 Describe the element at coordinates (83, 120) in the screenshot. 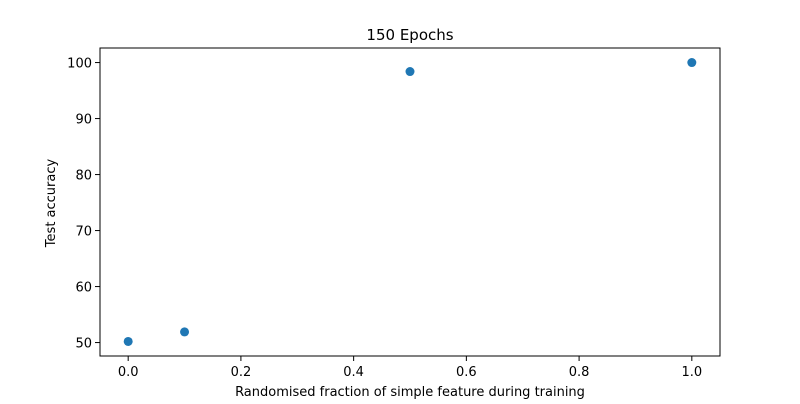

I see `y-tick-label: 90` at that location.